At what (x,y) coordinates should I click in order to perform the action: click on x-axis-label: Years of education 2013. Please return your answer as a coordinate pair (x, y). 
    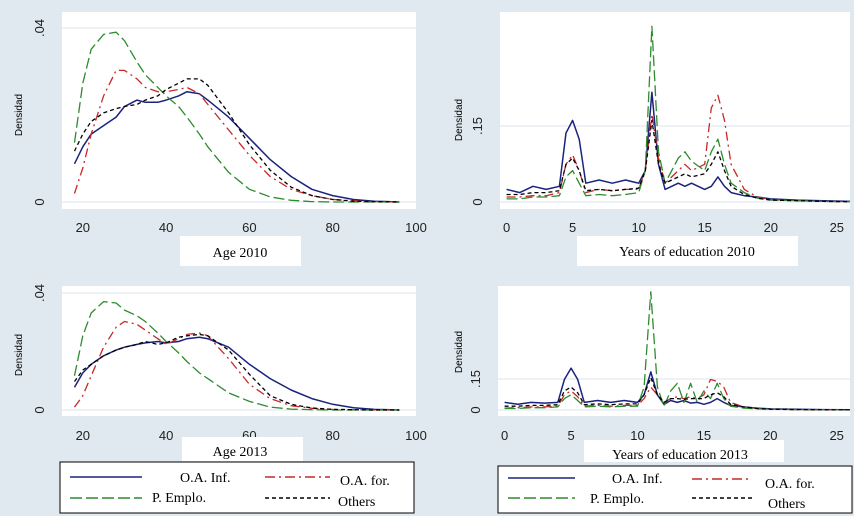
    Looking at the image, I should click on (680, 455).